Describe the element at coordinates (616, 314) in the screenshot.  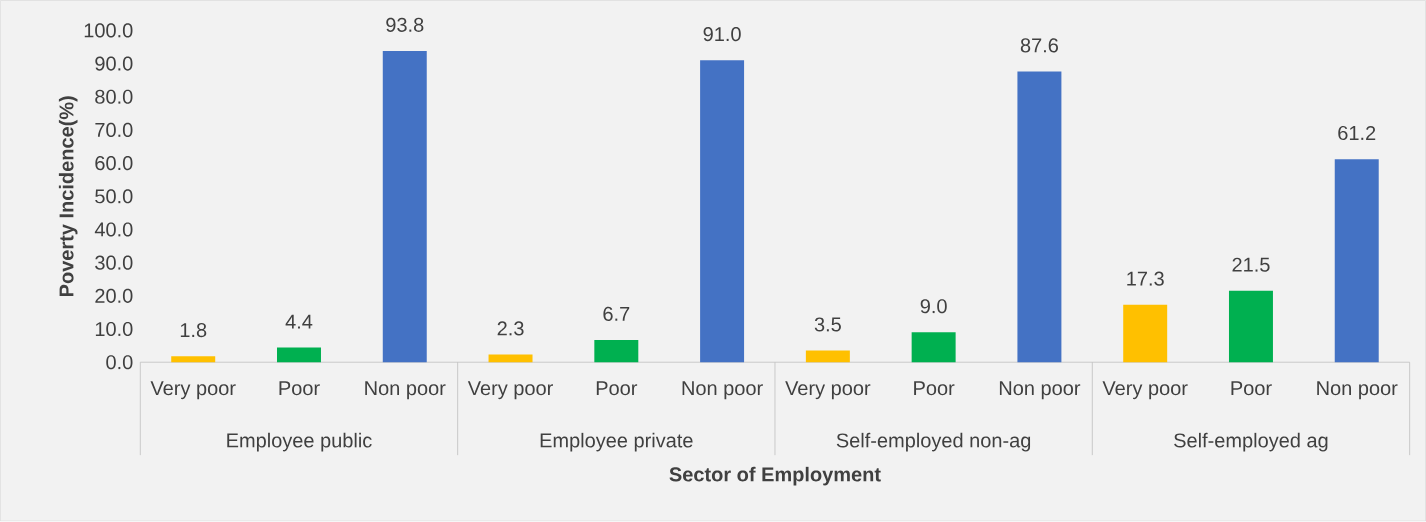
I see `data-label: 6.7` at that location.